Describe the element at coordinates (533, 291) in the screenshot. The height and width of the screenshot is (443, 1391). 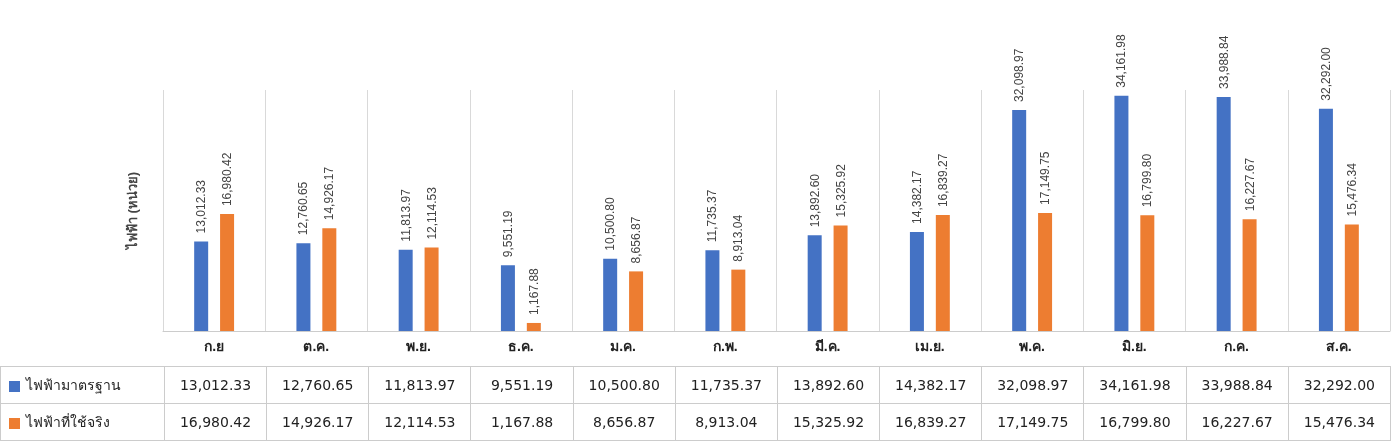
I see `text: 1,167.88` at that location.